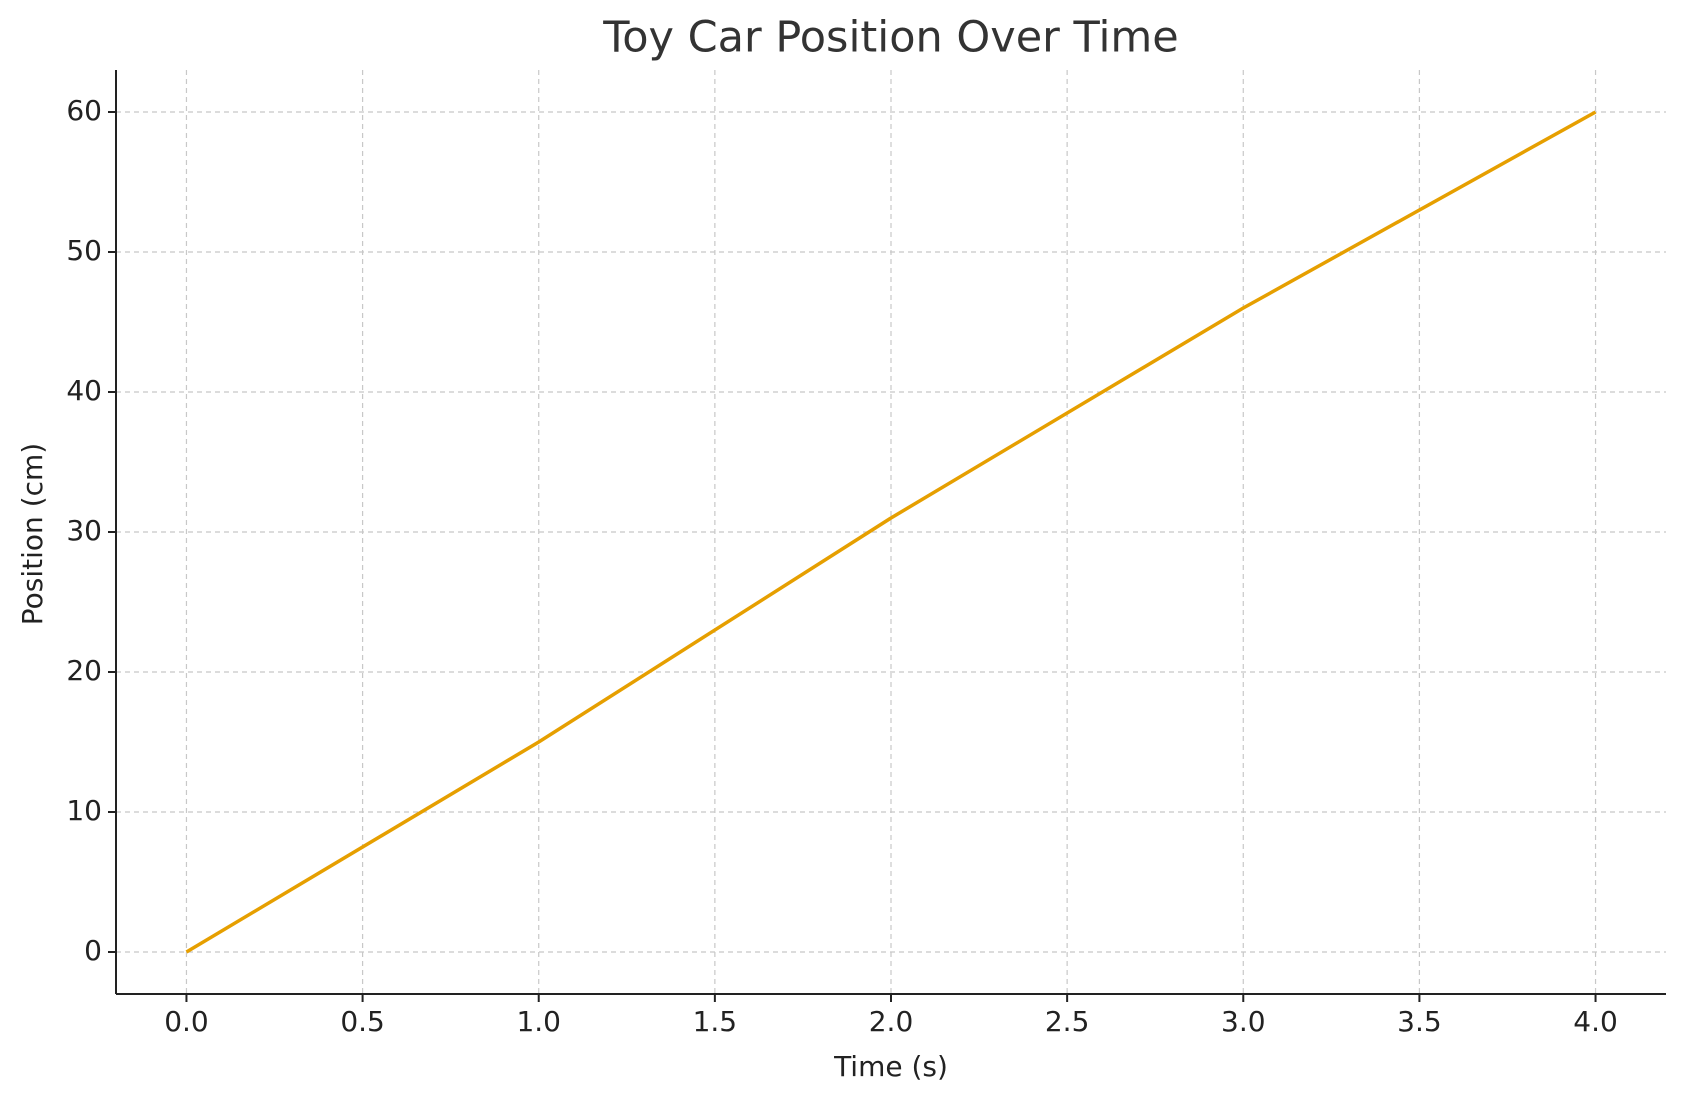 This screenshot has width=1686, height=1101. I want to click on x-axis-label: Time (s), so click(890, 1066).